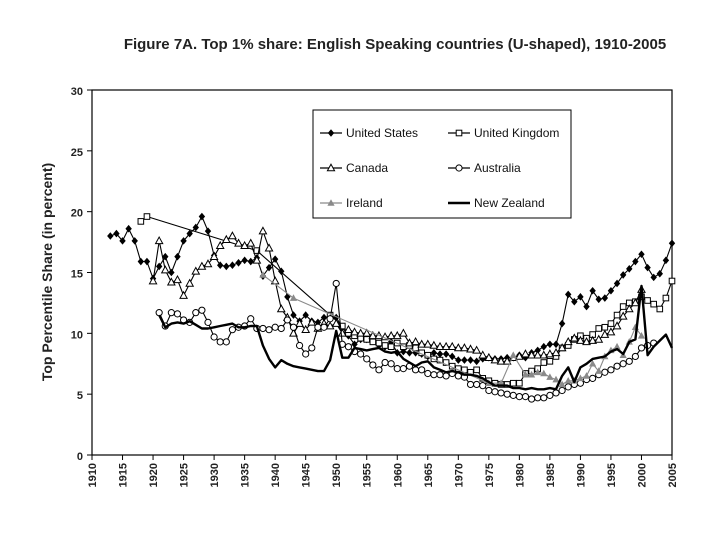  I want to click on legend-label-canada: Canada, so click(367, 168).